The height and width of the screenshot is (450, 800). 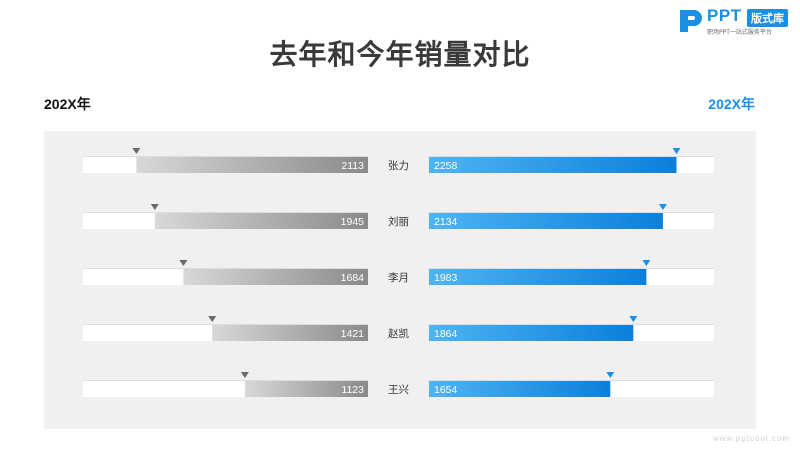 What do you see at coordinates (353, 278) in the screenshot?
I see `value-label-left: 1684` at bounding box center [353, 278].